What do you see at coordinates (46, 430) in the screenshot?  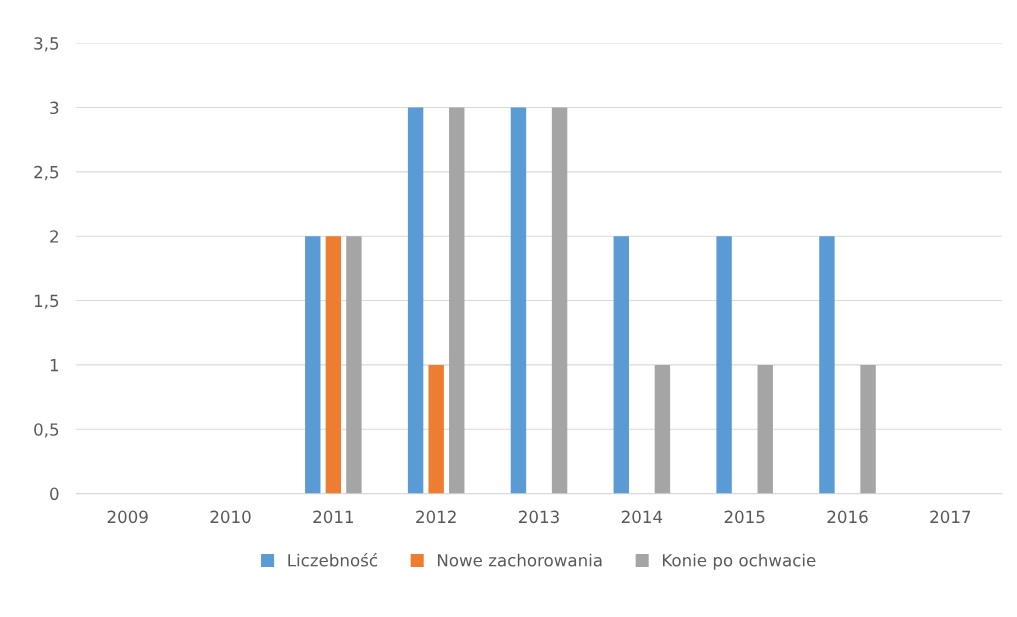 I see `y-tick-label: 0,5` at bounding box center [46, 430].